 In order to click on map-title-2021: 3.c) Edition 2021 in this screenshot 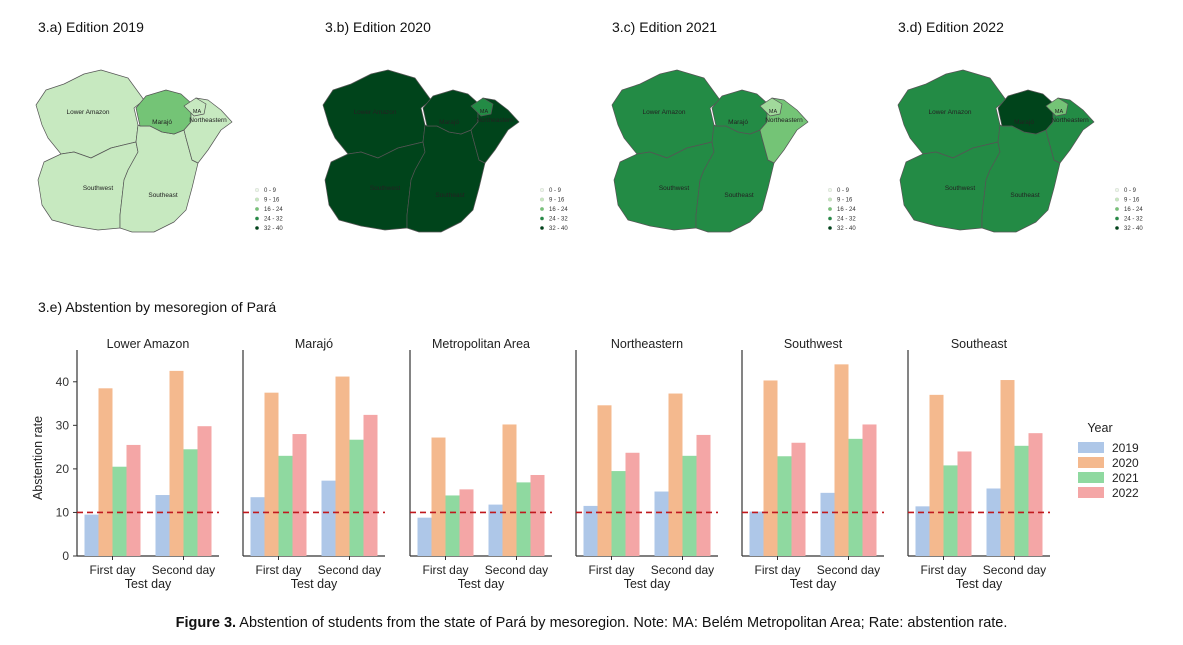, I will do `click(665, 27)`.